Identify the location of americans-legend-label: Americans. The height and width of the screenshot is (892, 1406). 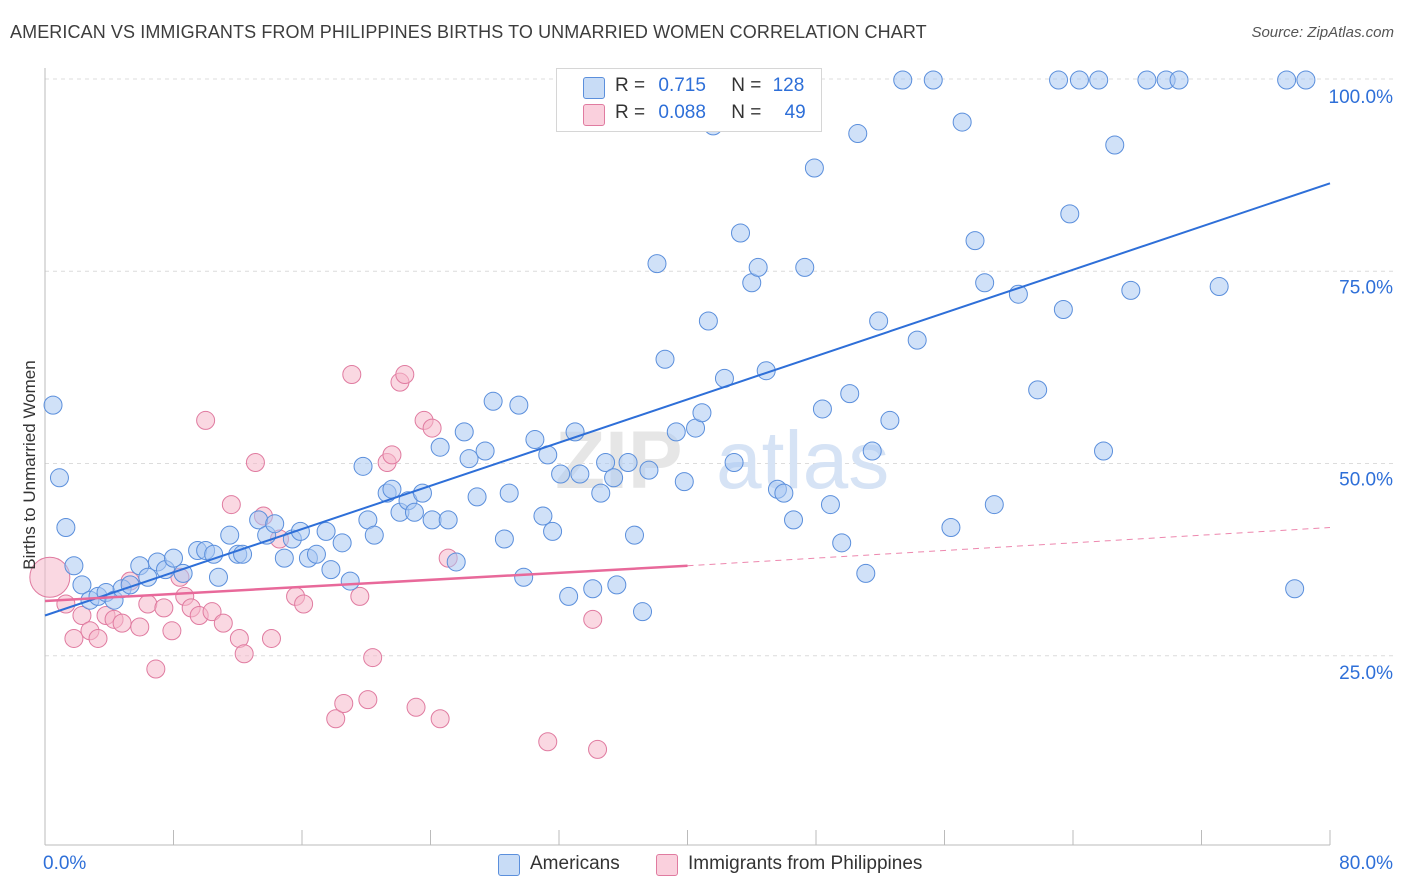
(575, 863).